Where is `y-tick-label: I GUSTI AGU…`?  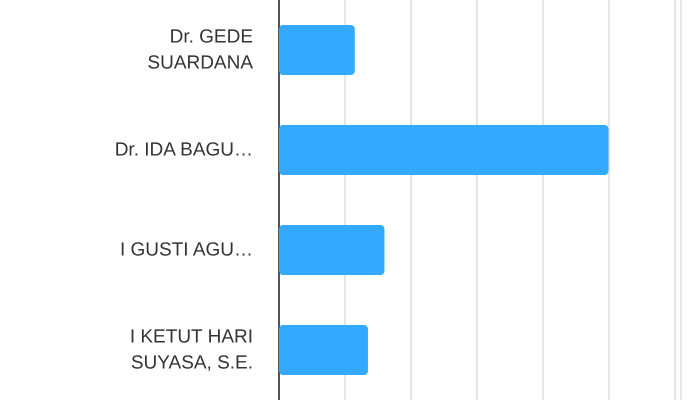 y-tick-label: I GUSTI AGU… is located at coordinates (186, 250).